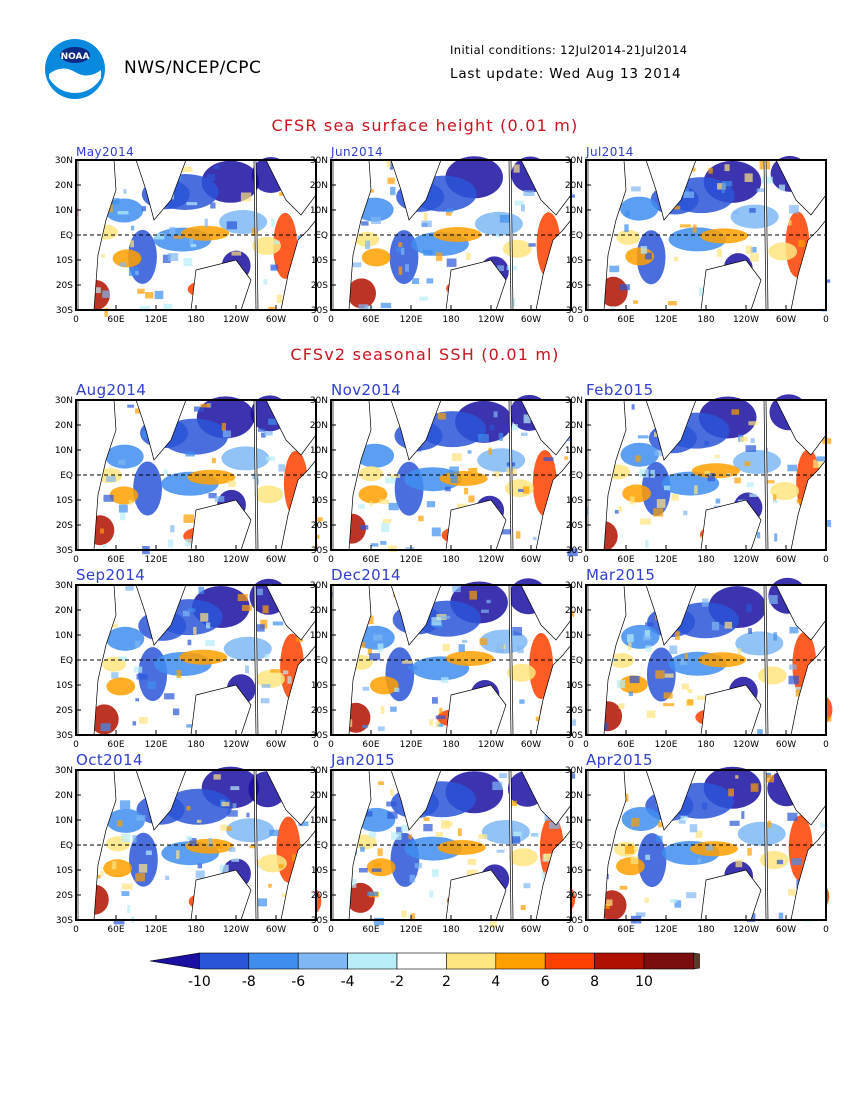 The image size is (850, 1100). What do you see at coordinates (193, 68) in the screenshot?
I see `org-name: NWS/NCEP/CPC` at bounding box center [193, 68].